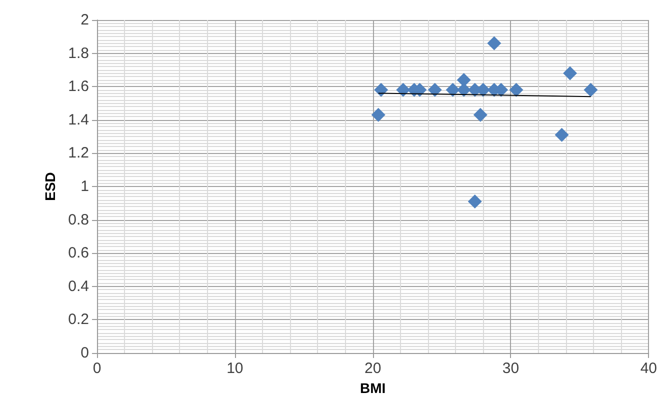 The width and height of the screenshot is (660, 407). What do you see at coordinates (84, 20) in the screenshot?
I see `y-tick-label: 2` at bounding box center [84, 20].